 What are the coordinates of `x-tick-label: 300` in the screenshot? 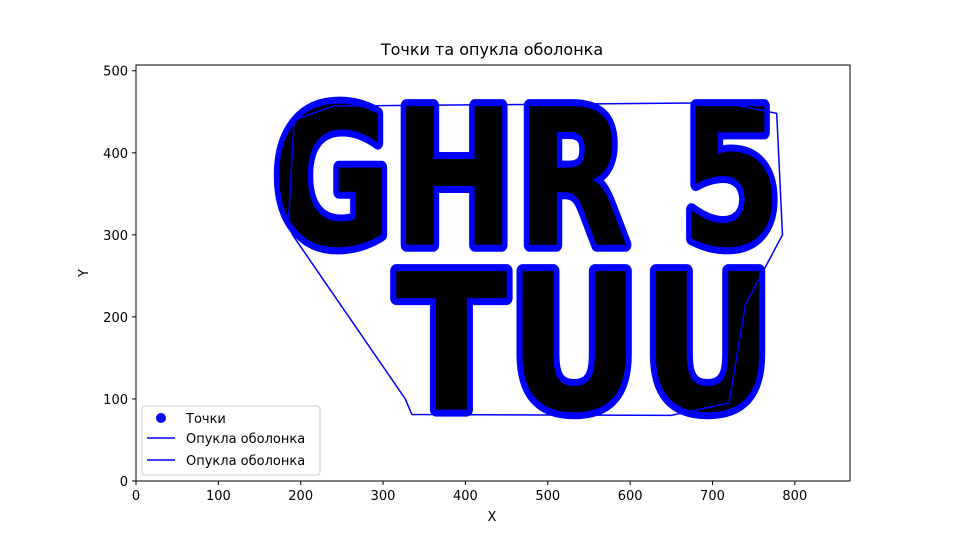 It's located at (383, 496).